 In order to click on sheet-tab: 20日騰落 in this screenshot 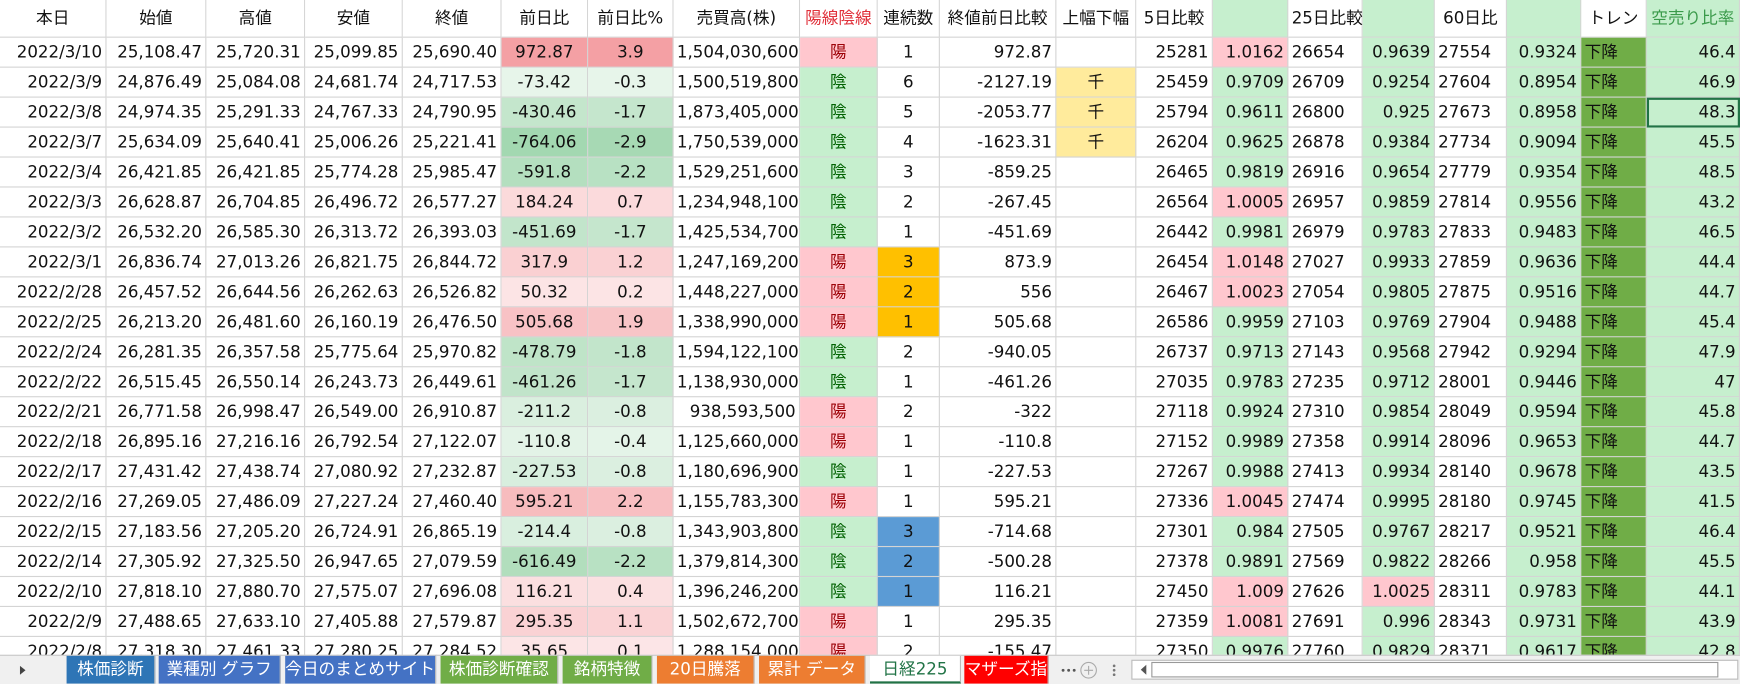, I will do `click(705, 669)`.